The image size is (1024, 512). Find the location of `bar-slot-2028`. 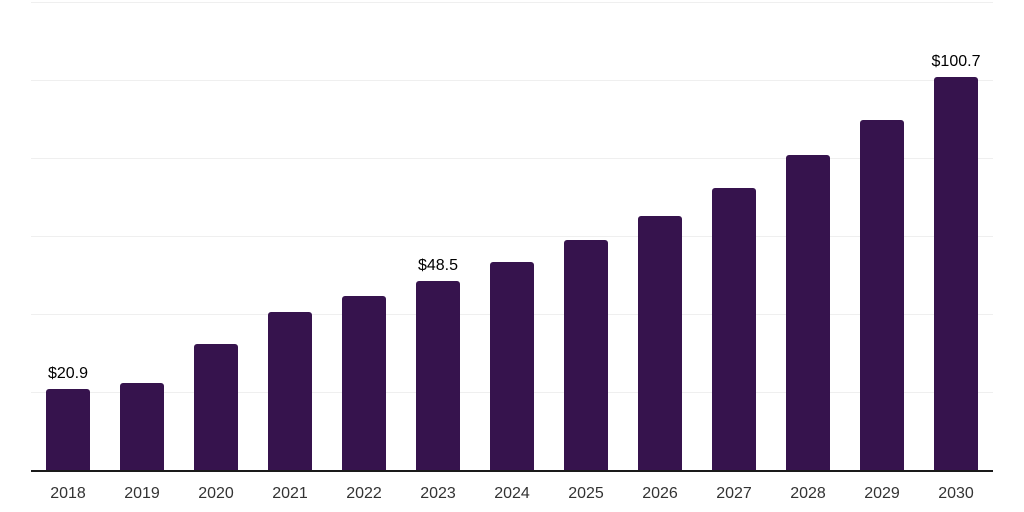

bar-slot-2028 is located at coordinates (808, 236).